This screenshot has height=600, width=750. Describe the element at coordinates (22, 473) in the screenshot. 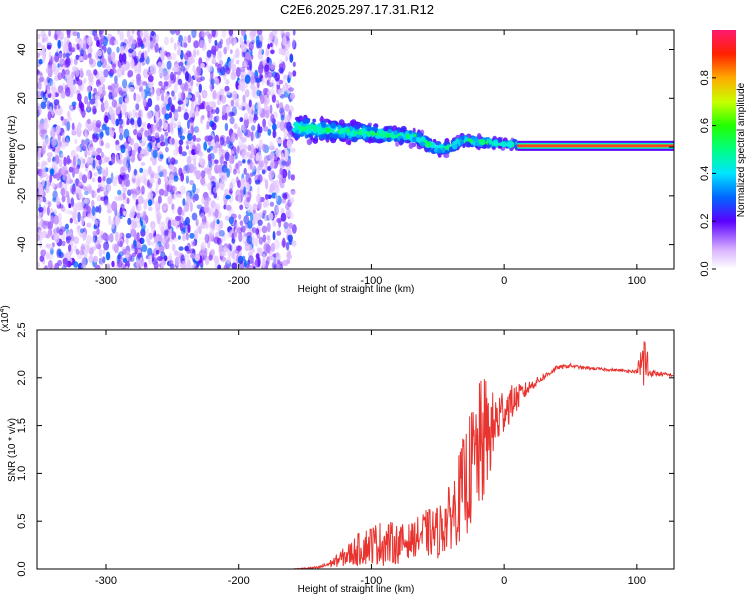

I see `y-tick-label: 1.0` at that location.